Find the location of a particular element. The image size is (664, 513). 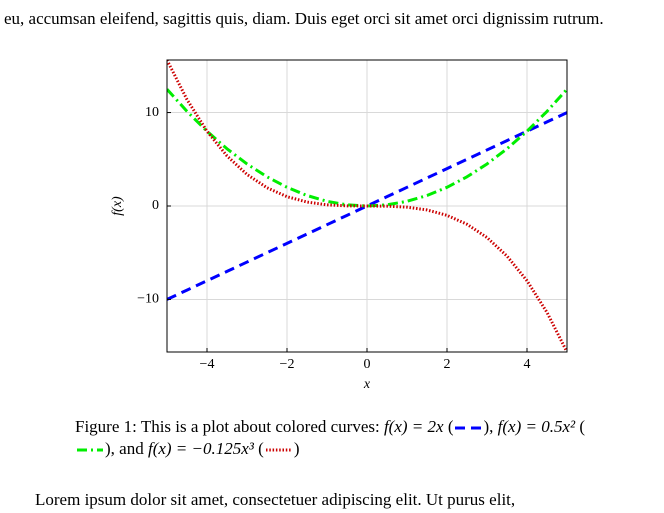

series-line is located at coordinates (367, 148).